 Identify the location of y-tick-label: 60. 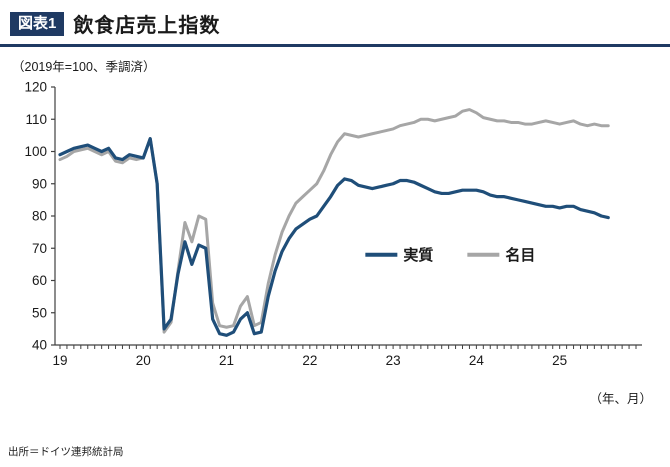
(39, 280).